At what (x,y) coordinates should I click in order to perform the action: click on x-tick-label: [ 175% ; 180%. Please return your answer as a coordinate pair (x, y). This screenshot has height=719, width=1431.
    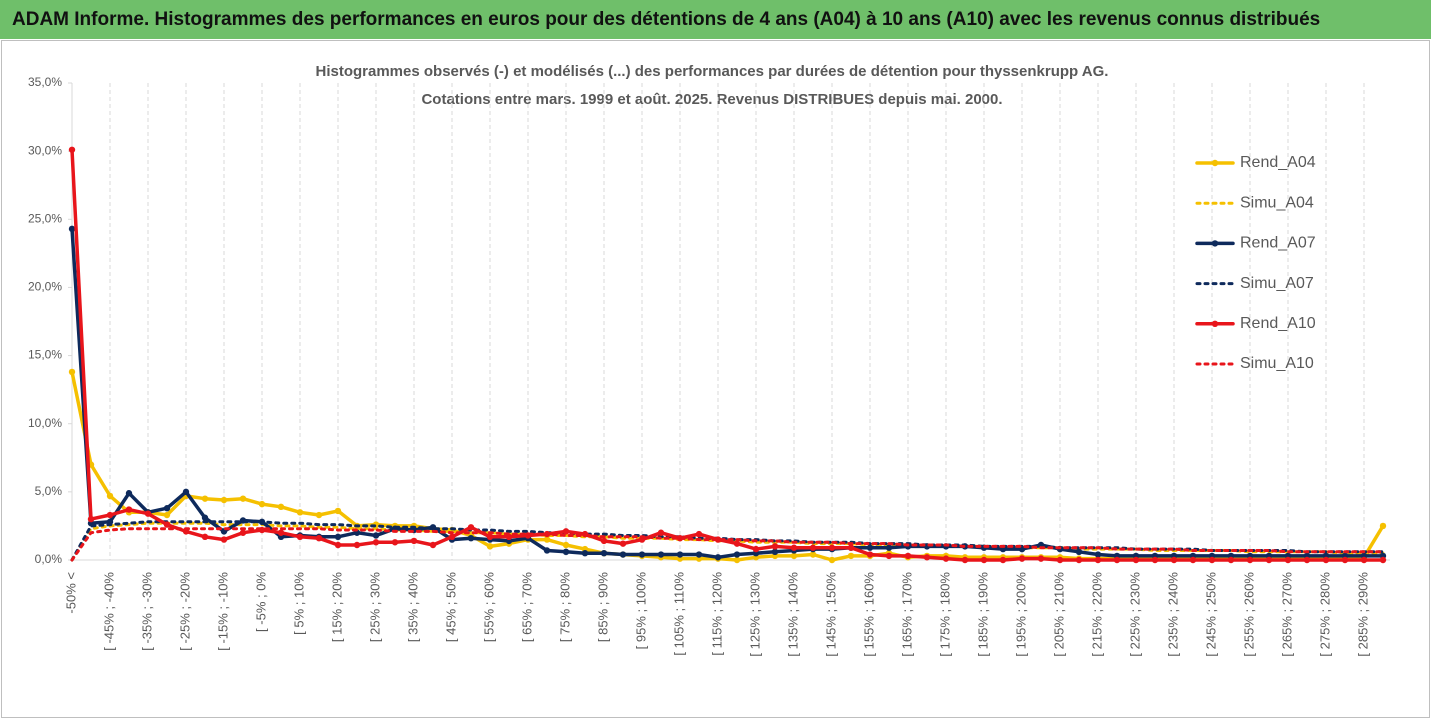
    Looking at the image, I should click on (944, 614).